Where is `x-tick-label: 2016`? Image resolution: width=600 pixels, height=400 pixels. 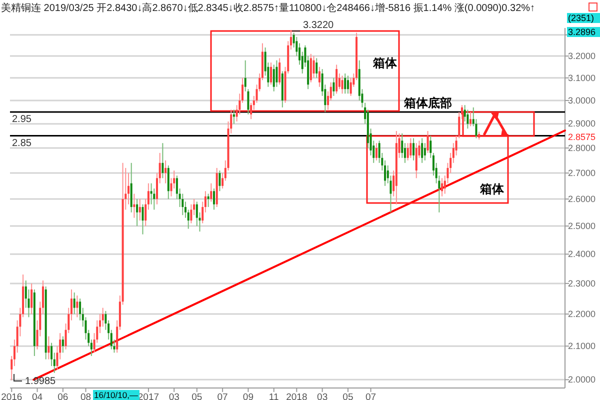
x-tick-label: 2016 is located at coordinates (11, 396).